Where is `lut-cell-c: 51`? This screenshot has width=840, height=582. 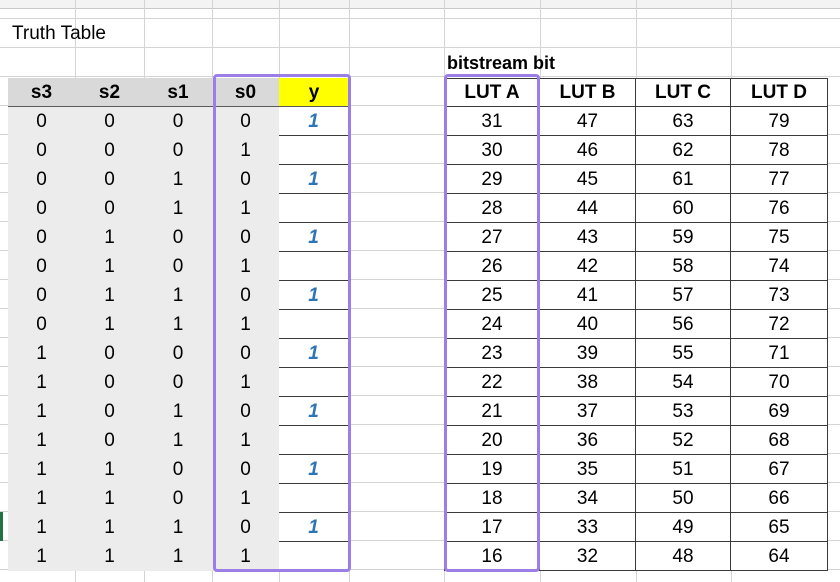
lut-cell-c: 51 is located at coordinates (683, 469).